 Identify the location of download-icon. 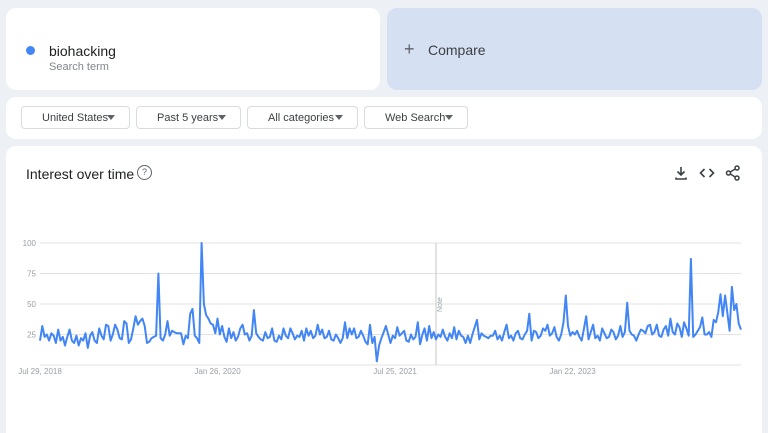
(681, 173).